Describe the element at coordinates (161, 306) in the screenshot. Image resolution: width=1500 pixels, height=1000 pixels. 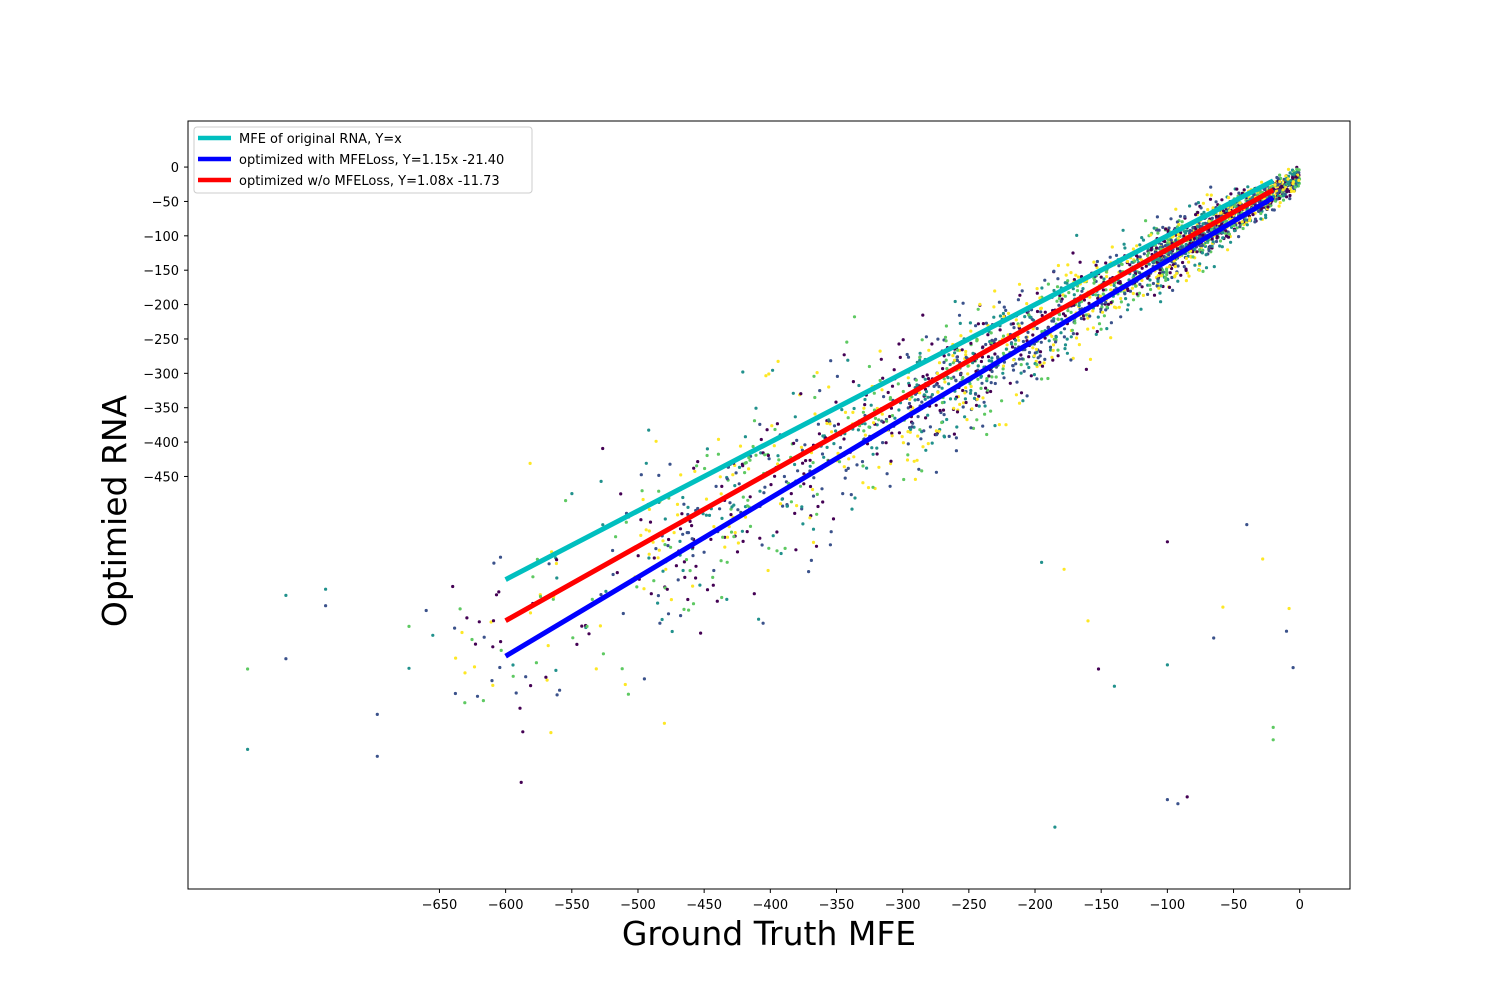
I see `y-tick-label: −200` at that location.